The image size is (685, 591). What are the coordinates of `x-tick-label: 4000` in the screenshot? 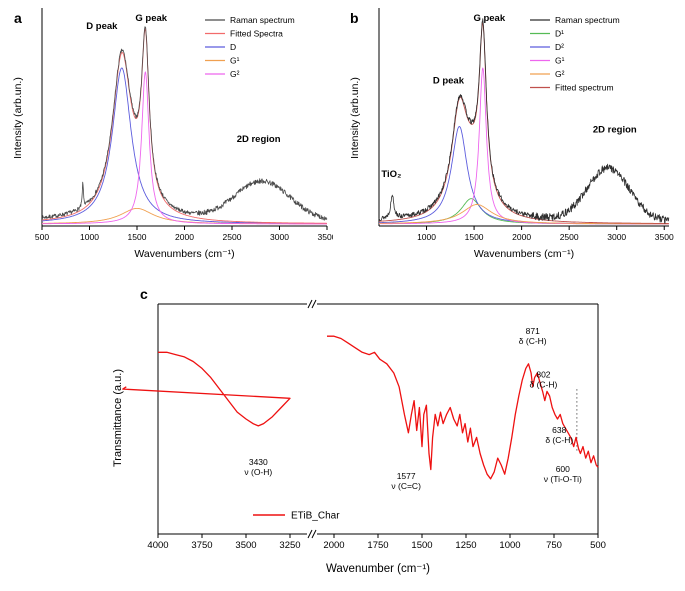 It's located at (157, 545).